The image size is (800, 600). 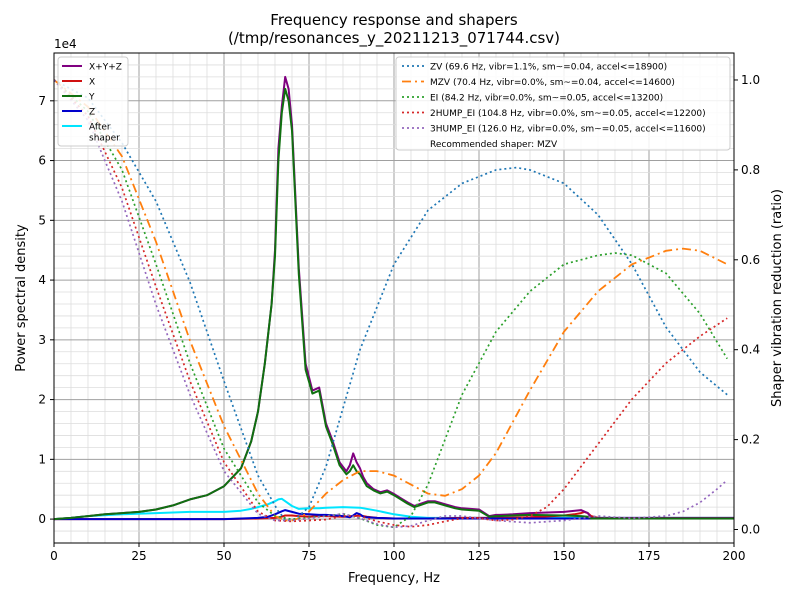 What do you see at coordinates (105, 68) in the screenshot?
I see `legend-psd-label: X+Y+Z` at bounding box center [105, 68].